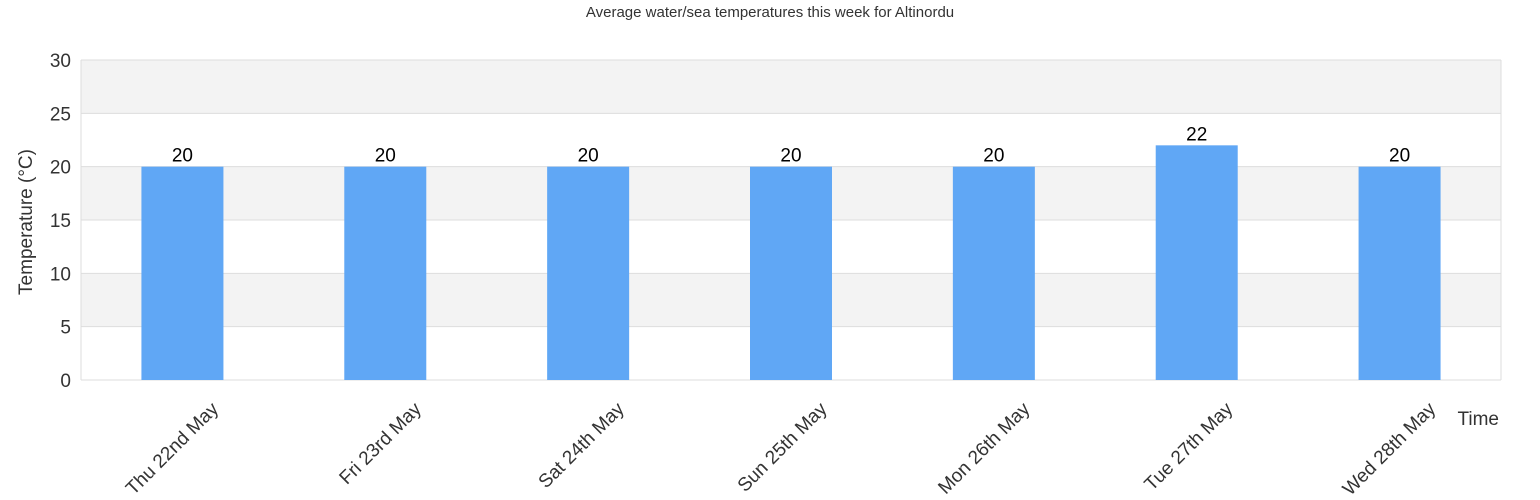 Image resolution: width=1540 pixels, height=500 pixels. I want to click on y-axis-ticks: 0 5 10 15 20 25 30, so click(60, 221).